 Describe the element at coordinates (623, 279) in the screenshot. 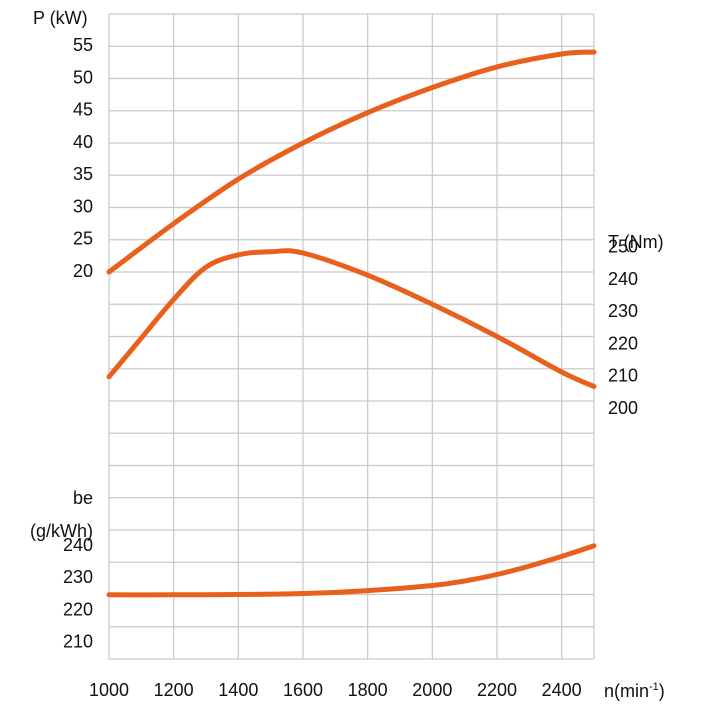

I see `torque-tick-label: 240` at that location.